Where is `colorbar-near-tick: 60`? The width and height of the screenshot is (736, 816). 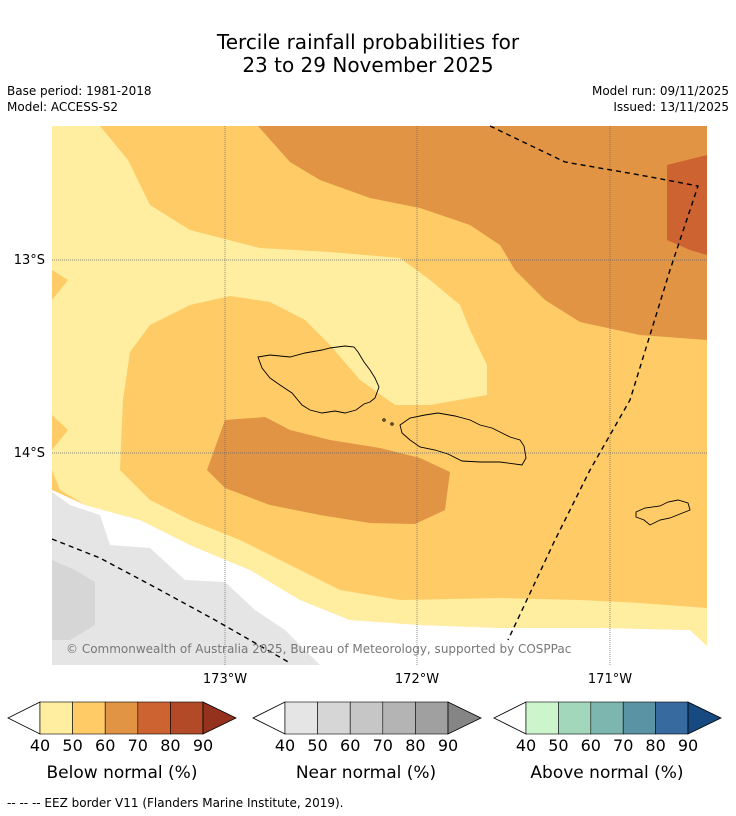 colorbar-near-tick: 60 is located at coordinates (350, 745).